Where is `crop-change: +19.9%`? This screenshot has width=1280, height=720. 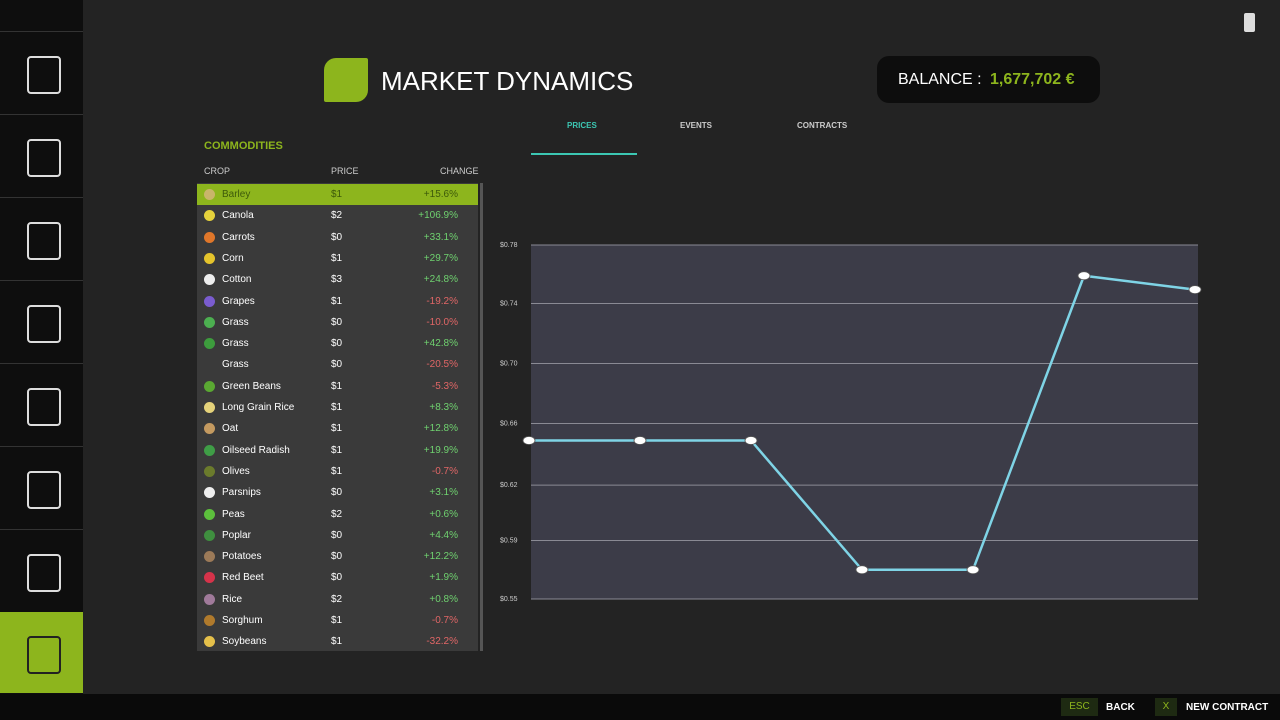 crop-change: +19.9% is located at coordinates (440, 450).